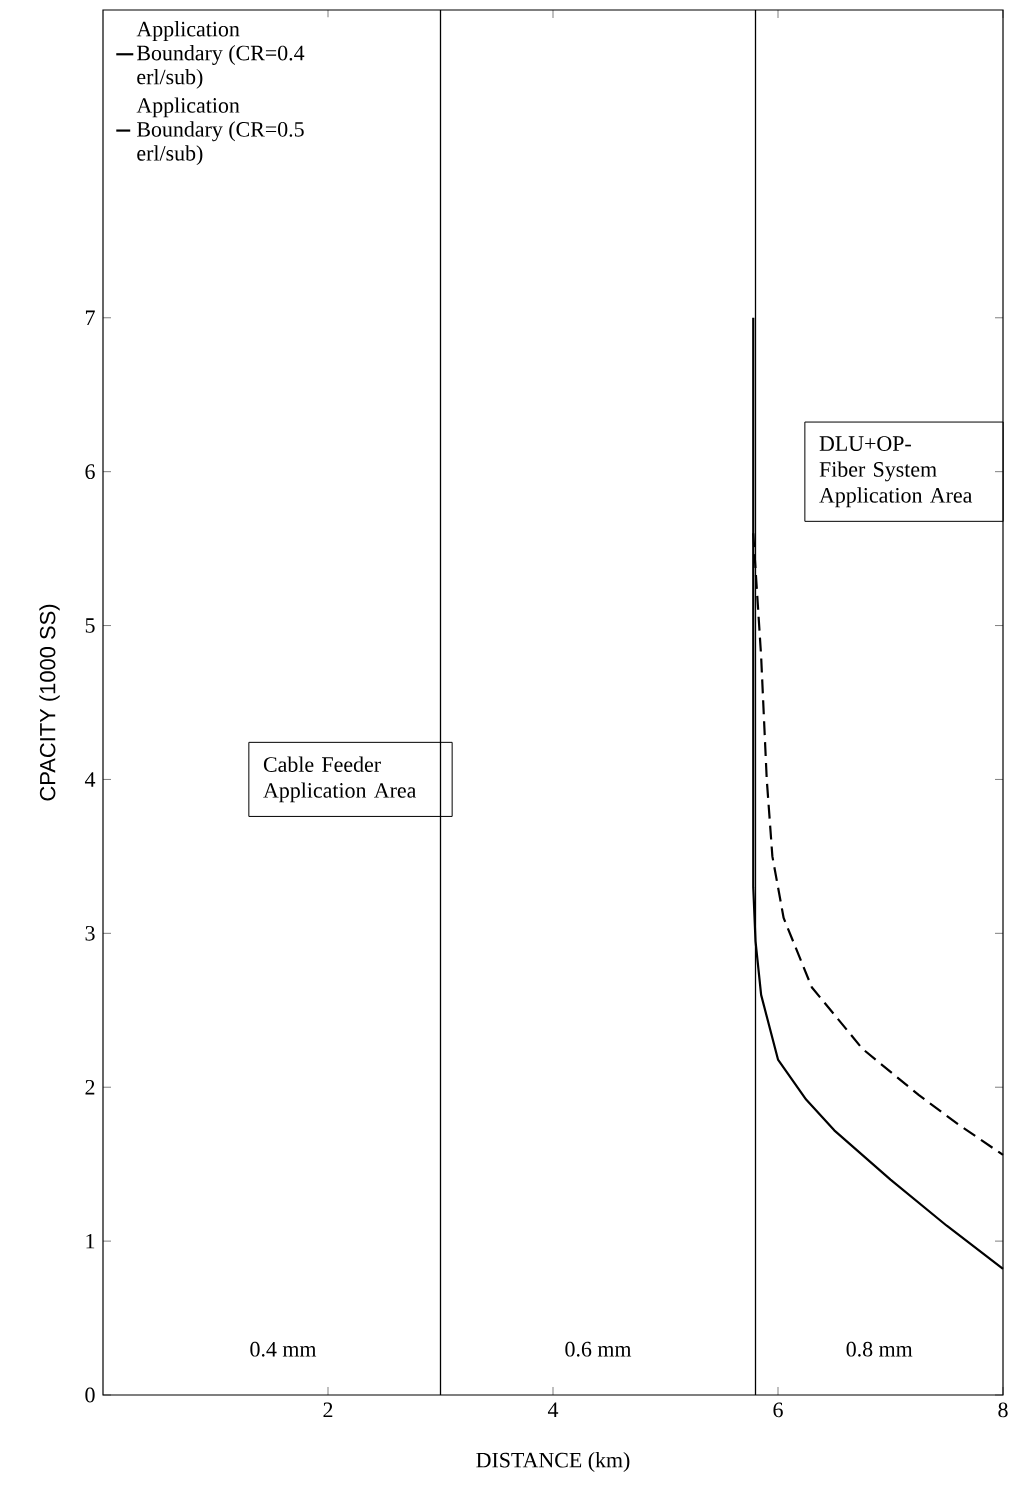 This screenshot has width=1024, height=1506. What do you see at coordinates (90, 1087) in the screenshot?
I see `y-tick-label: 2` at bounding box center [90, 1087].